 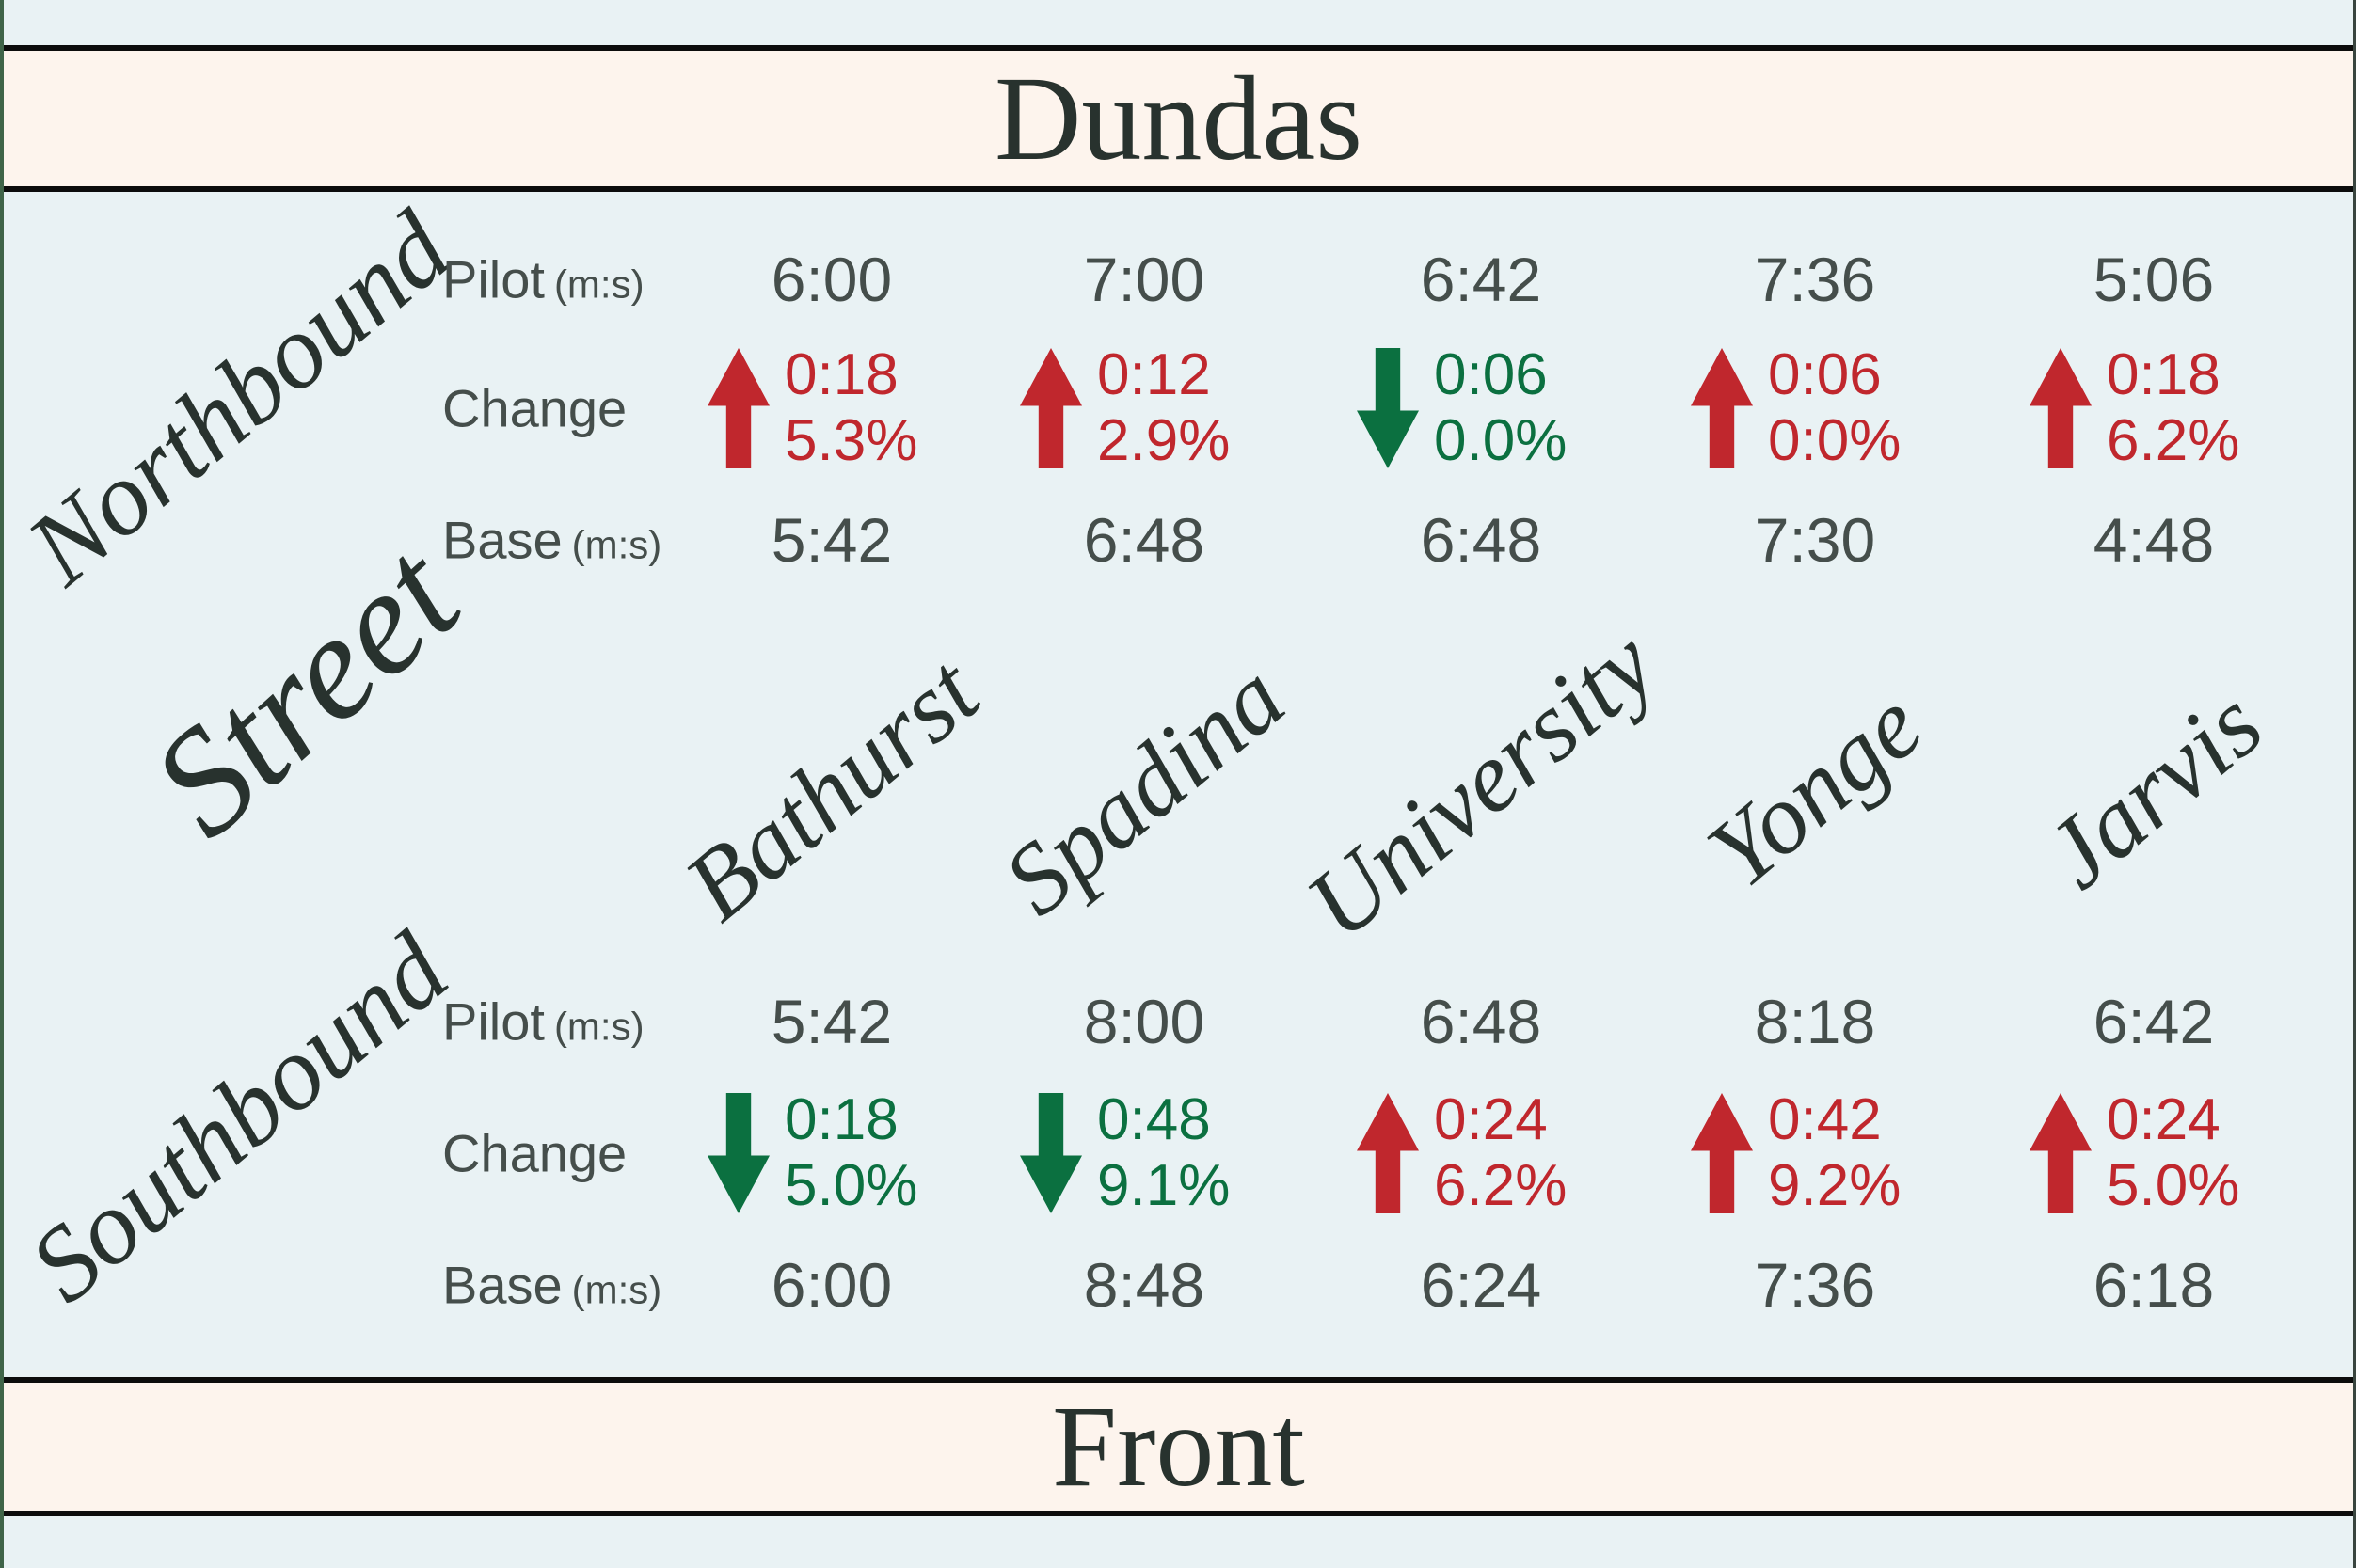 I want to click on change-pct: 0:0%, so click(x=1835, y=441).